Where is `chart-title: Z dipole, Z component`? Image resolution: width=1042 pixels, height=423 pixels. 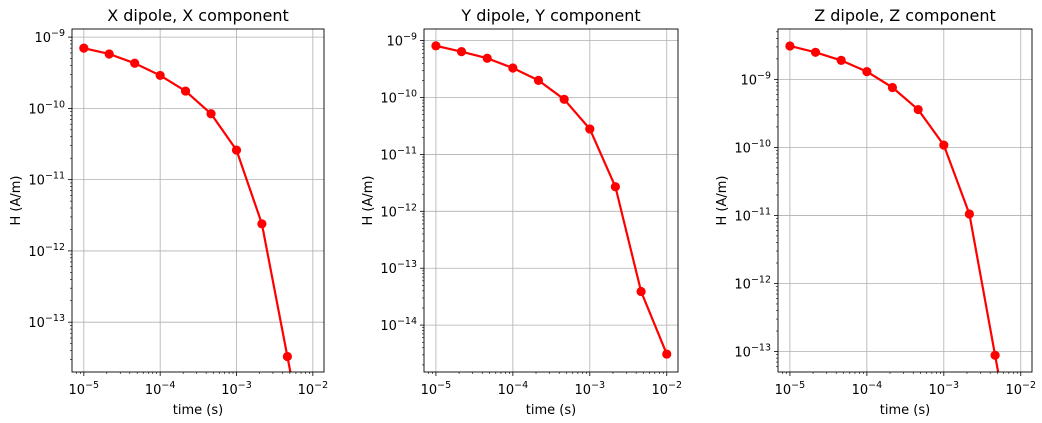
chart-title: Z dipole, Z component is located at coordinates (905, 15).